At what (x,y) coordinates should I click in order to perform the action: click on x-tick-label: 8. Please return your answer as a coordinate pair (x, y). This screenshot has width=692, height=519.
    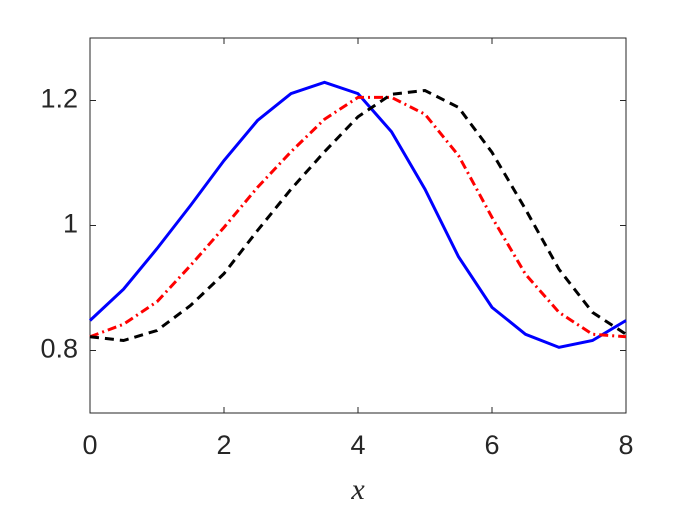
    Looking at the image, I should click on (625, 445).